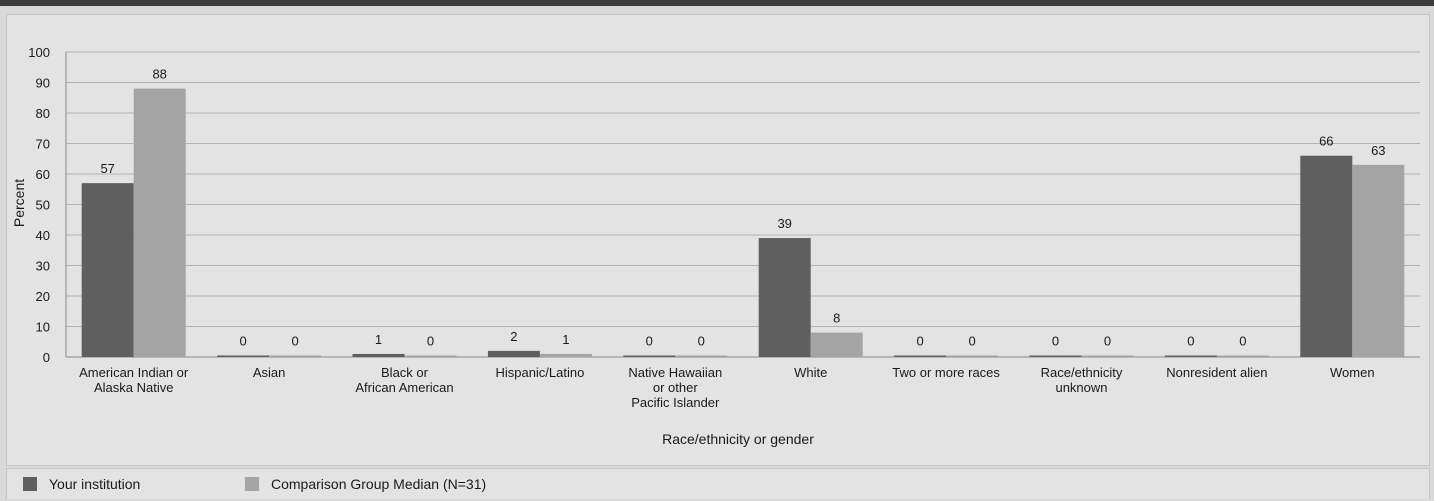  What do you see at coordinates (784, 223) in the screenshot?
I see `data-label: 39` at bounding box center [784, 223].